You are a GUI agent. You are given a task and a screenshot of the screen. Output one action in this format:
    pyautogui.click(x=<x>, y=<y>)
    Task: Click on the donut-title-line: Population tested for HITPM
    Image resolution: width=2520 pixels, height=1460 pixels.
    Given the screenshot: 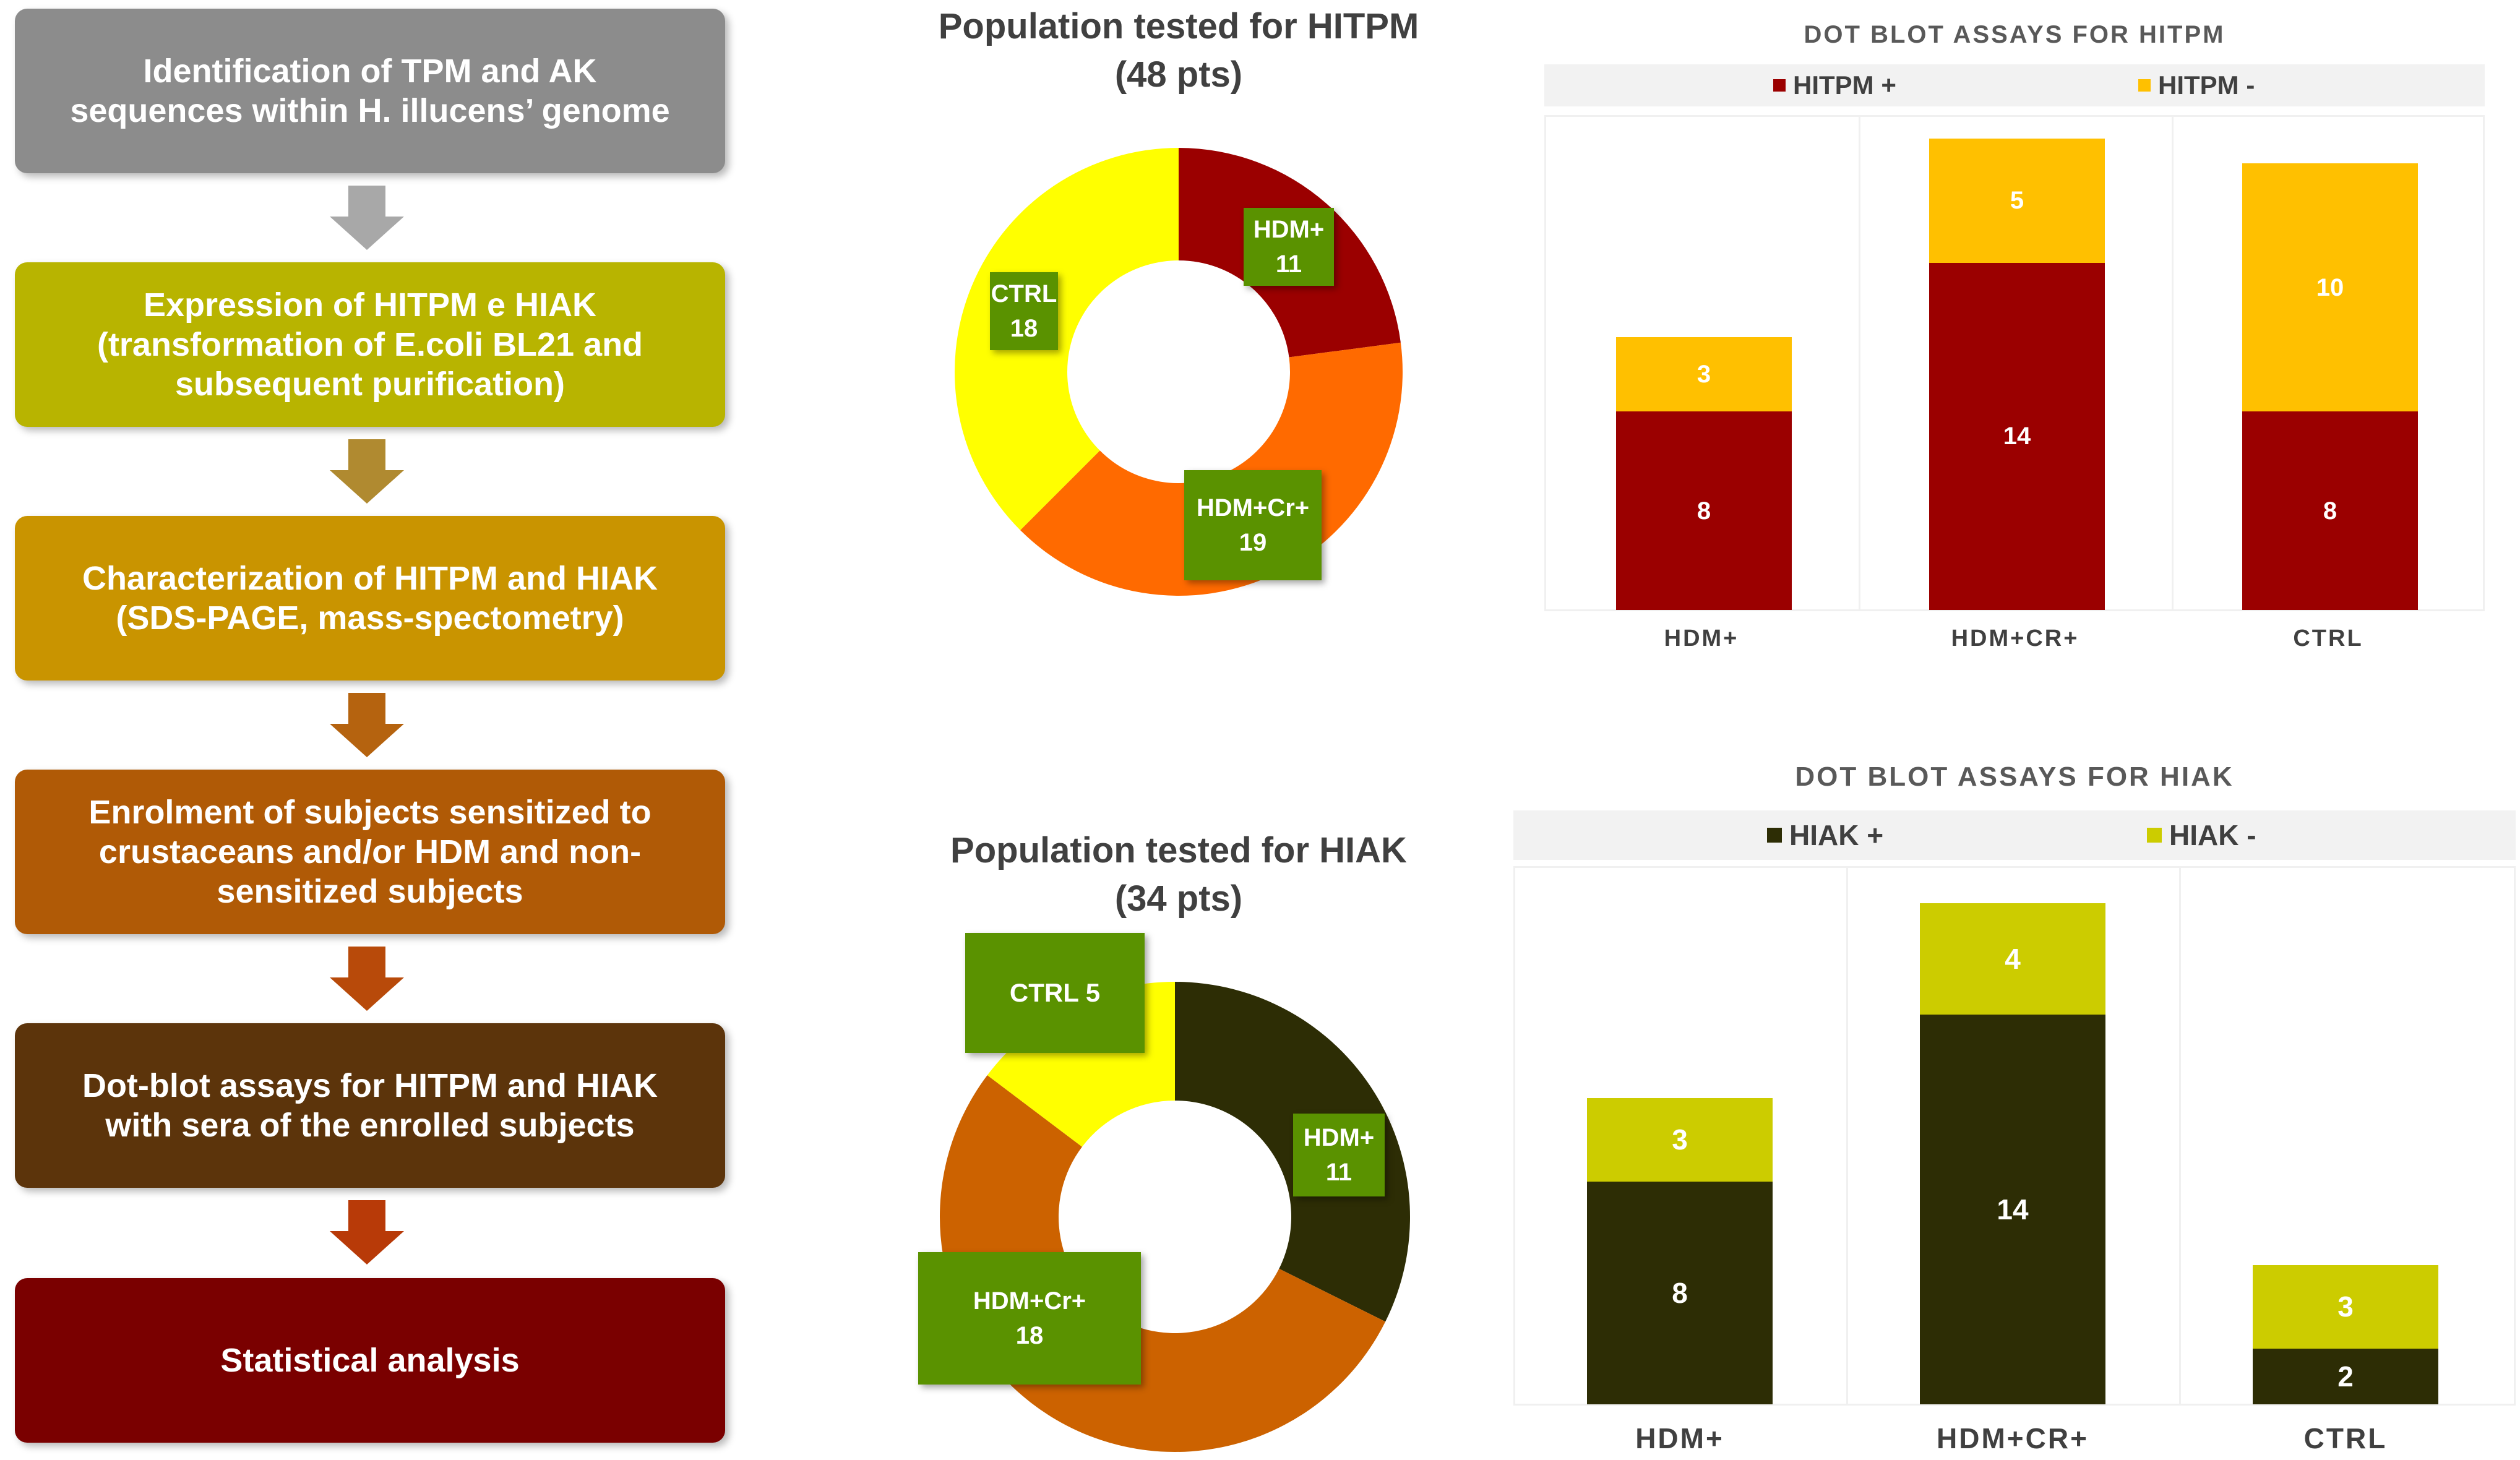 What is the action you would take?
    pyautogui.click(x=1178, y=26)
    